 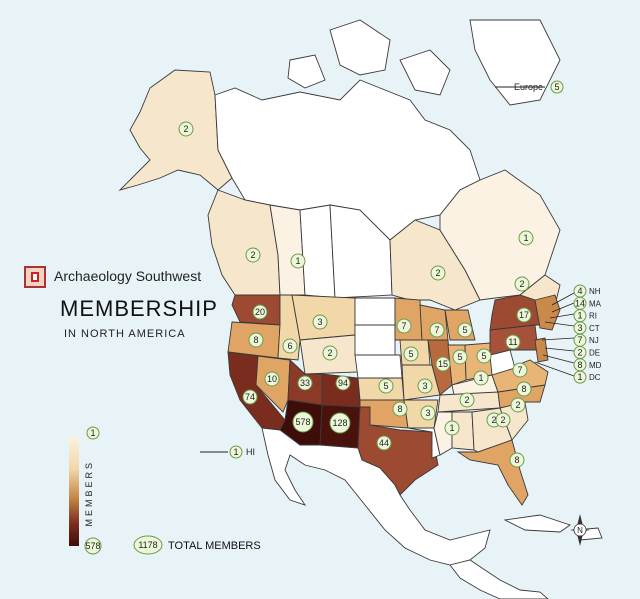 I want to click on northeast-leaders, so click(x=554, y=334).